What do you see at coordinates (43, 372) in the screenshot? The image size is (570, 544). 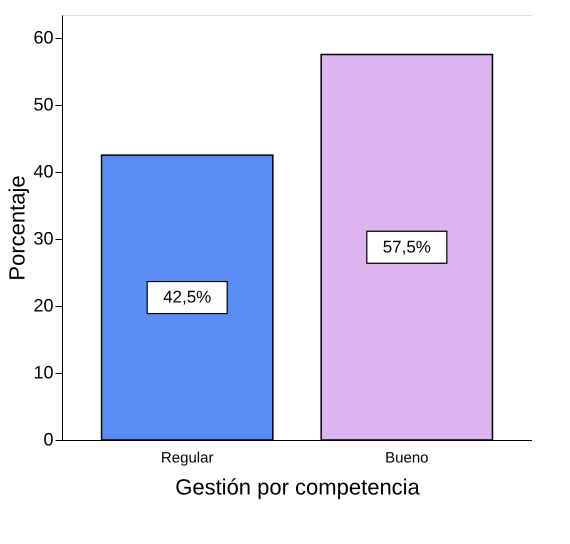 I see `y-tick-label: 10` at bounding box center [43, 372].